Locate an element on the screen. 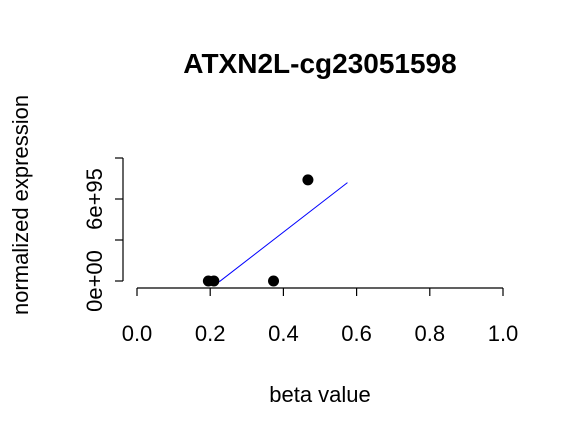  x-axis-label: beta value is located at coordinates (320, 394).